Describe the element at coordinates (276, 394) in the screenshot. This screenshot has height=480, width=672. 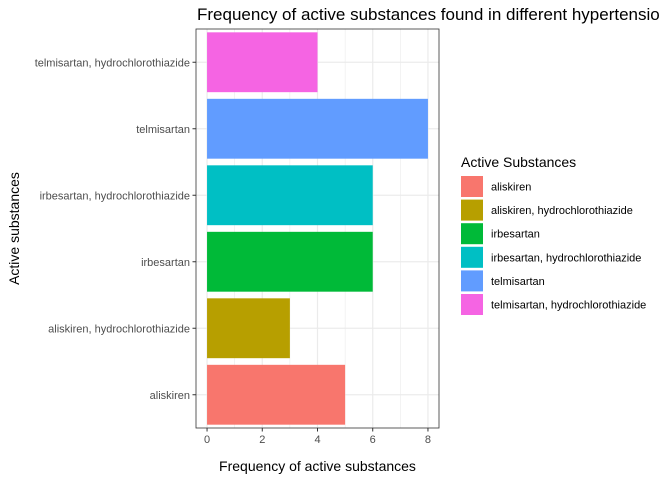
I see `bar-aliskiren` at that location.